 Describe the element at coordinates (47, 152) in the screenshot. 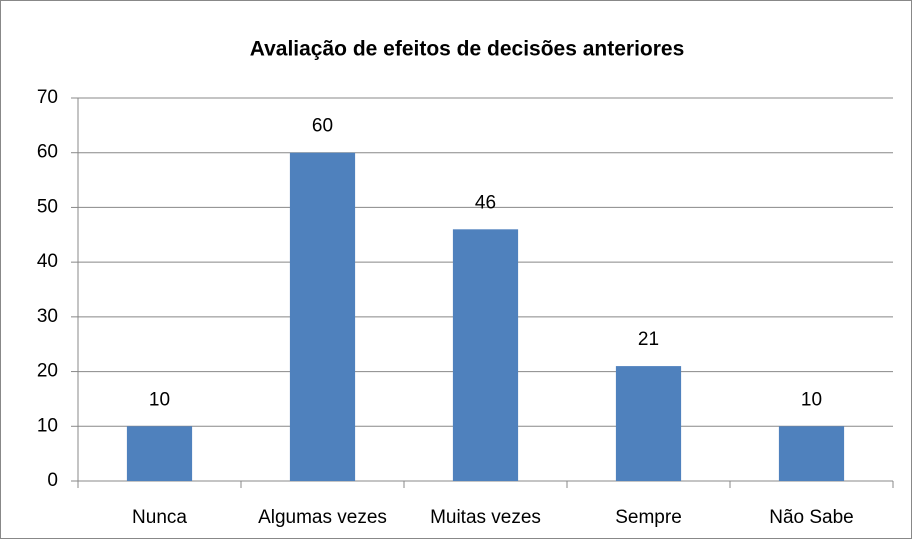

I see `y-tick-label: 60` at that location.